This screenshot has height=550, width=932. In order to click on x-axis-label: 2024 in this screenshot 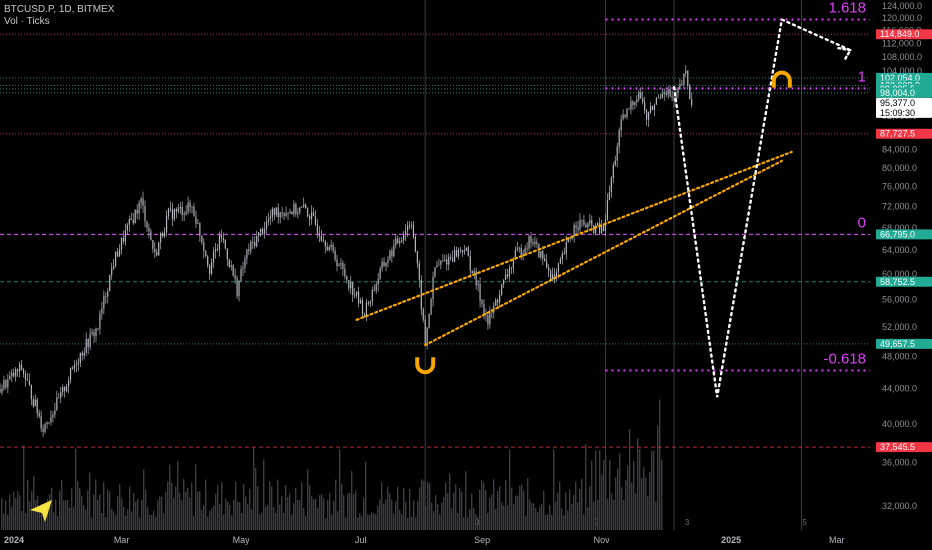, I will do `click(14, 540)`.